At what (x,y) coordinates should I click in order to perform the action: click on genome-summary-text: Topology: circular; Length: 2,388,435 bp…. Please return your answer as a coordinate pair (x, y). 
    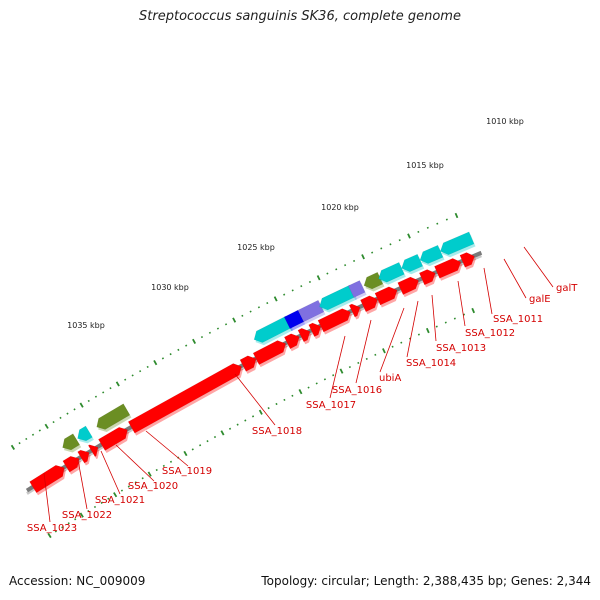
    Looking at the image, I should click on (426, 581).